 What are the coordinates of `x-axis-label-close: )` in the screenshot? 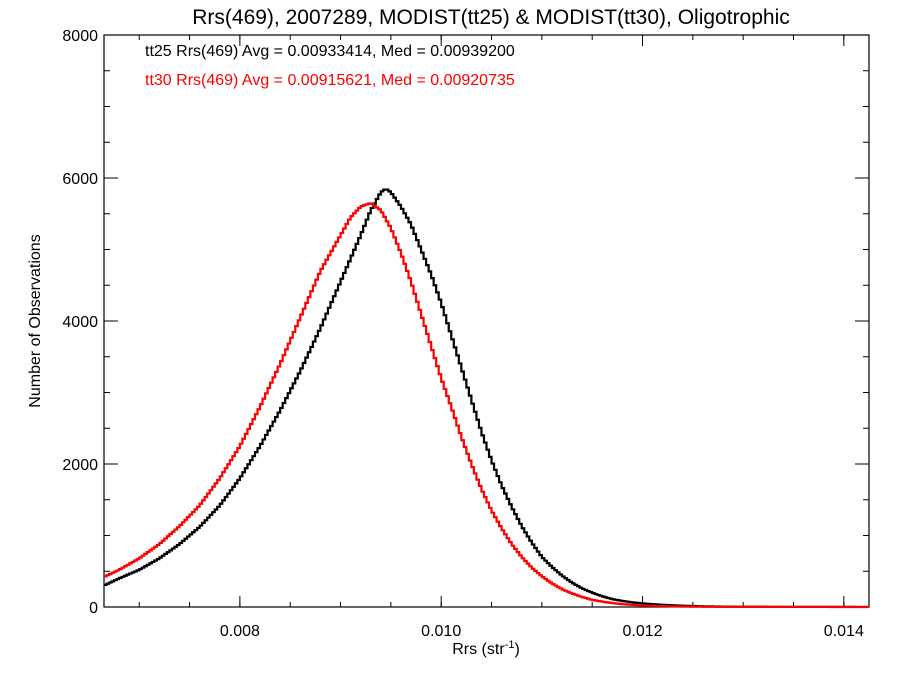 It's located at (516, 649).